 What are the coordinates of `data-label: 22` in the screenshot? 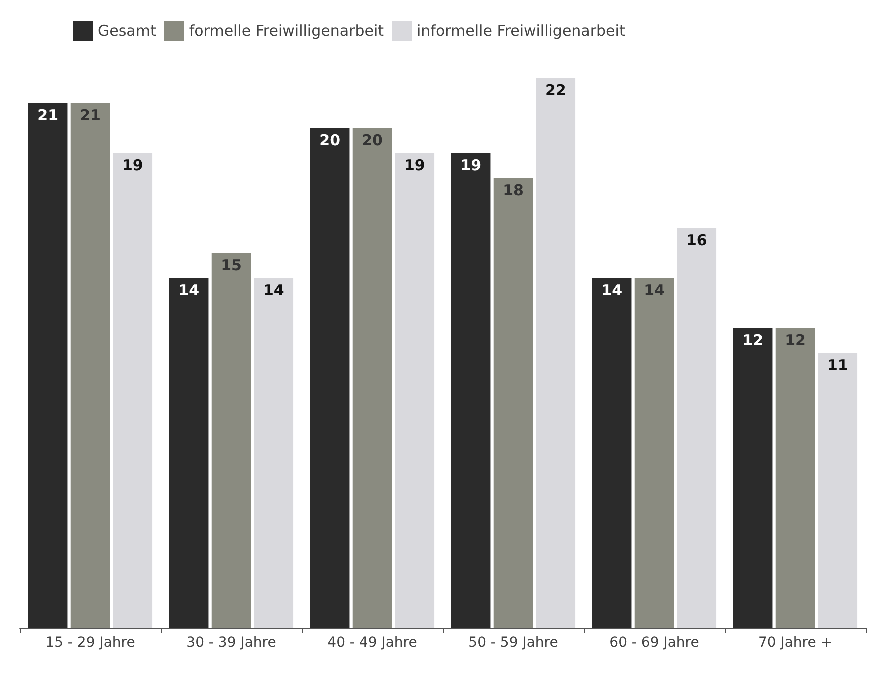 It's located at (555, 91).